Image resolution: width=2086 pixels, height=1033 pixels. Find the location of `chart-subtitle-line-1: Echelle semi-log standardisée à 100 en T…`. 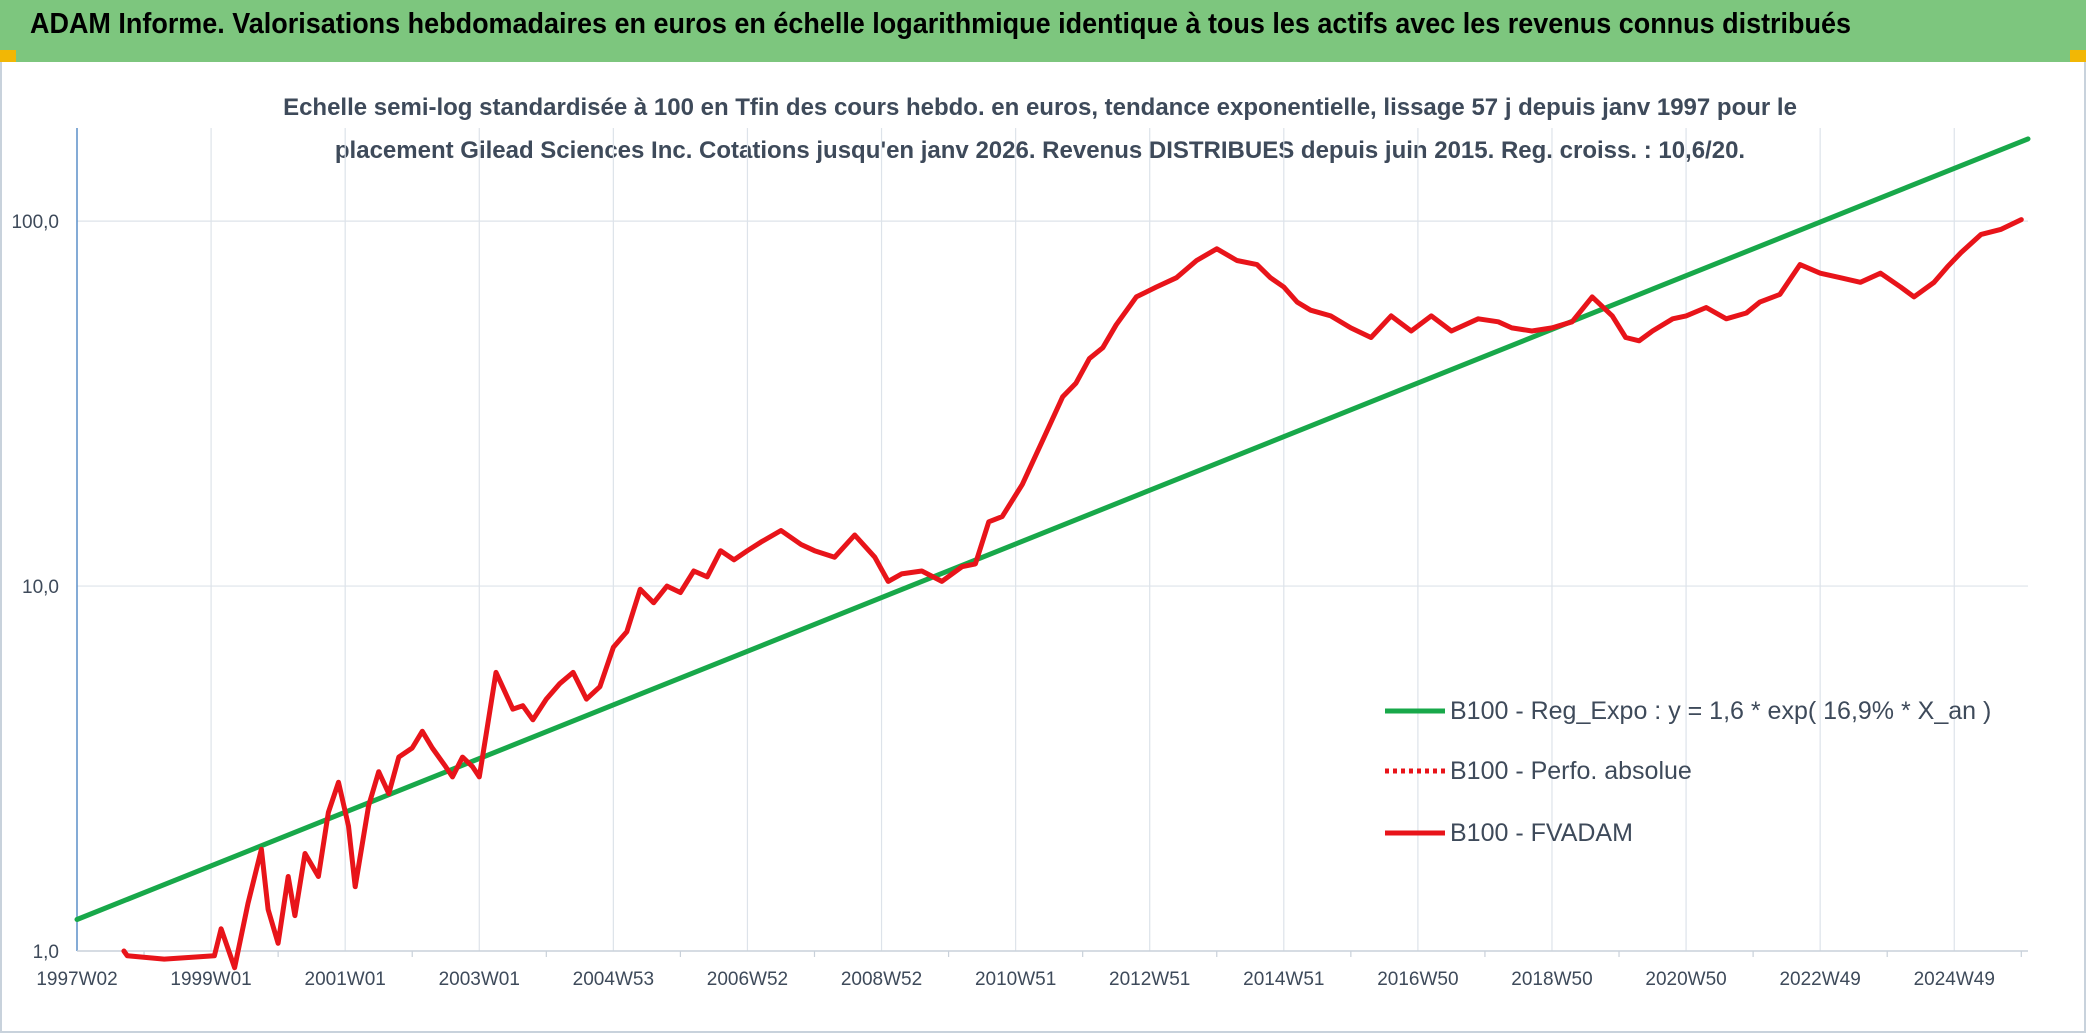

chart-subtitle-line-1: Echelle semi-log standardisée à 100 en T… is located at coordinates (1040, 107).